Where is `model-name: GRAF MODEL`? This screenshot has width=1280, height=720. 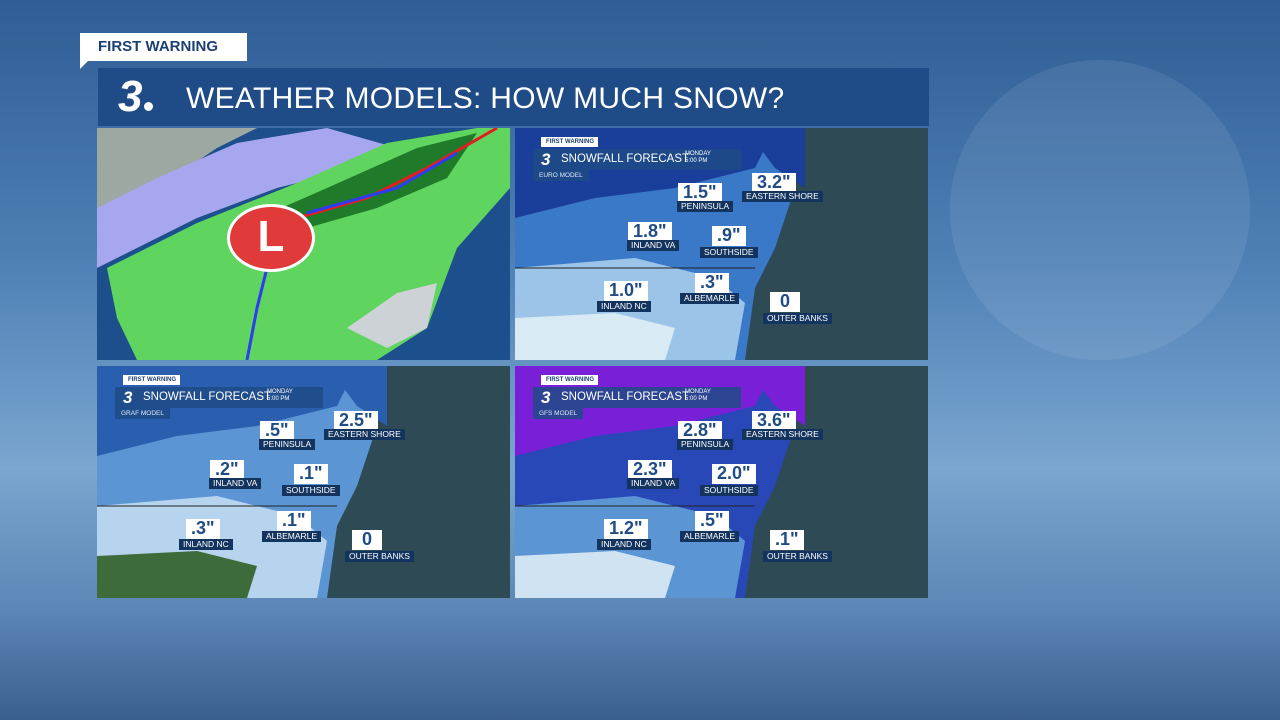 model-name: GRAF MODEL is located at coordinates (142, 413).